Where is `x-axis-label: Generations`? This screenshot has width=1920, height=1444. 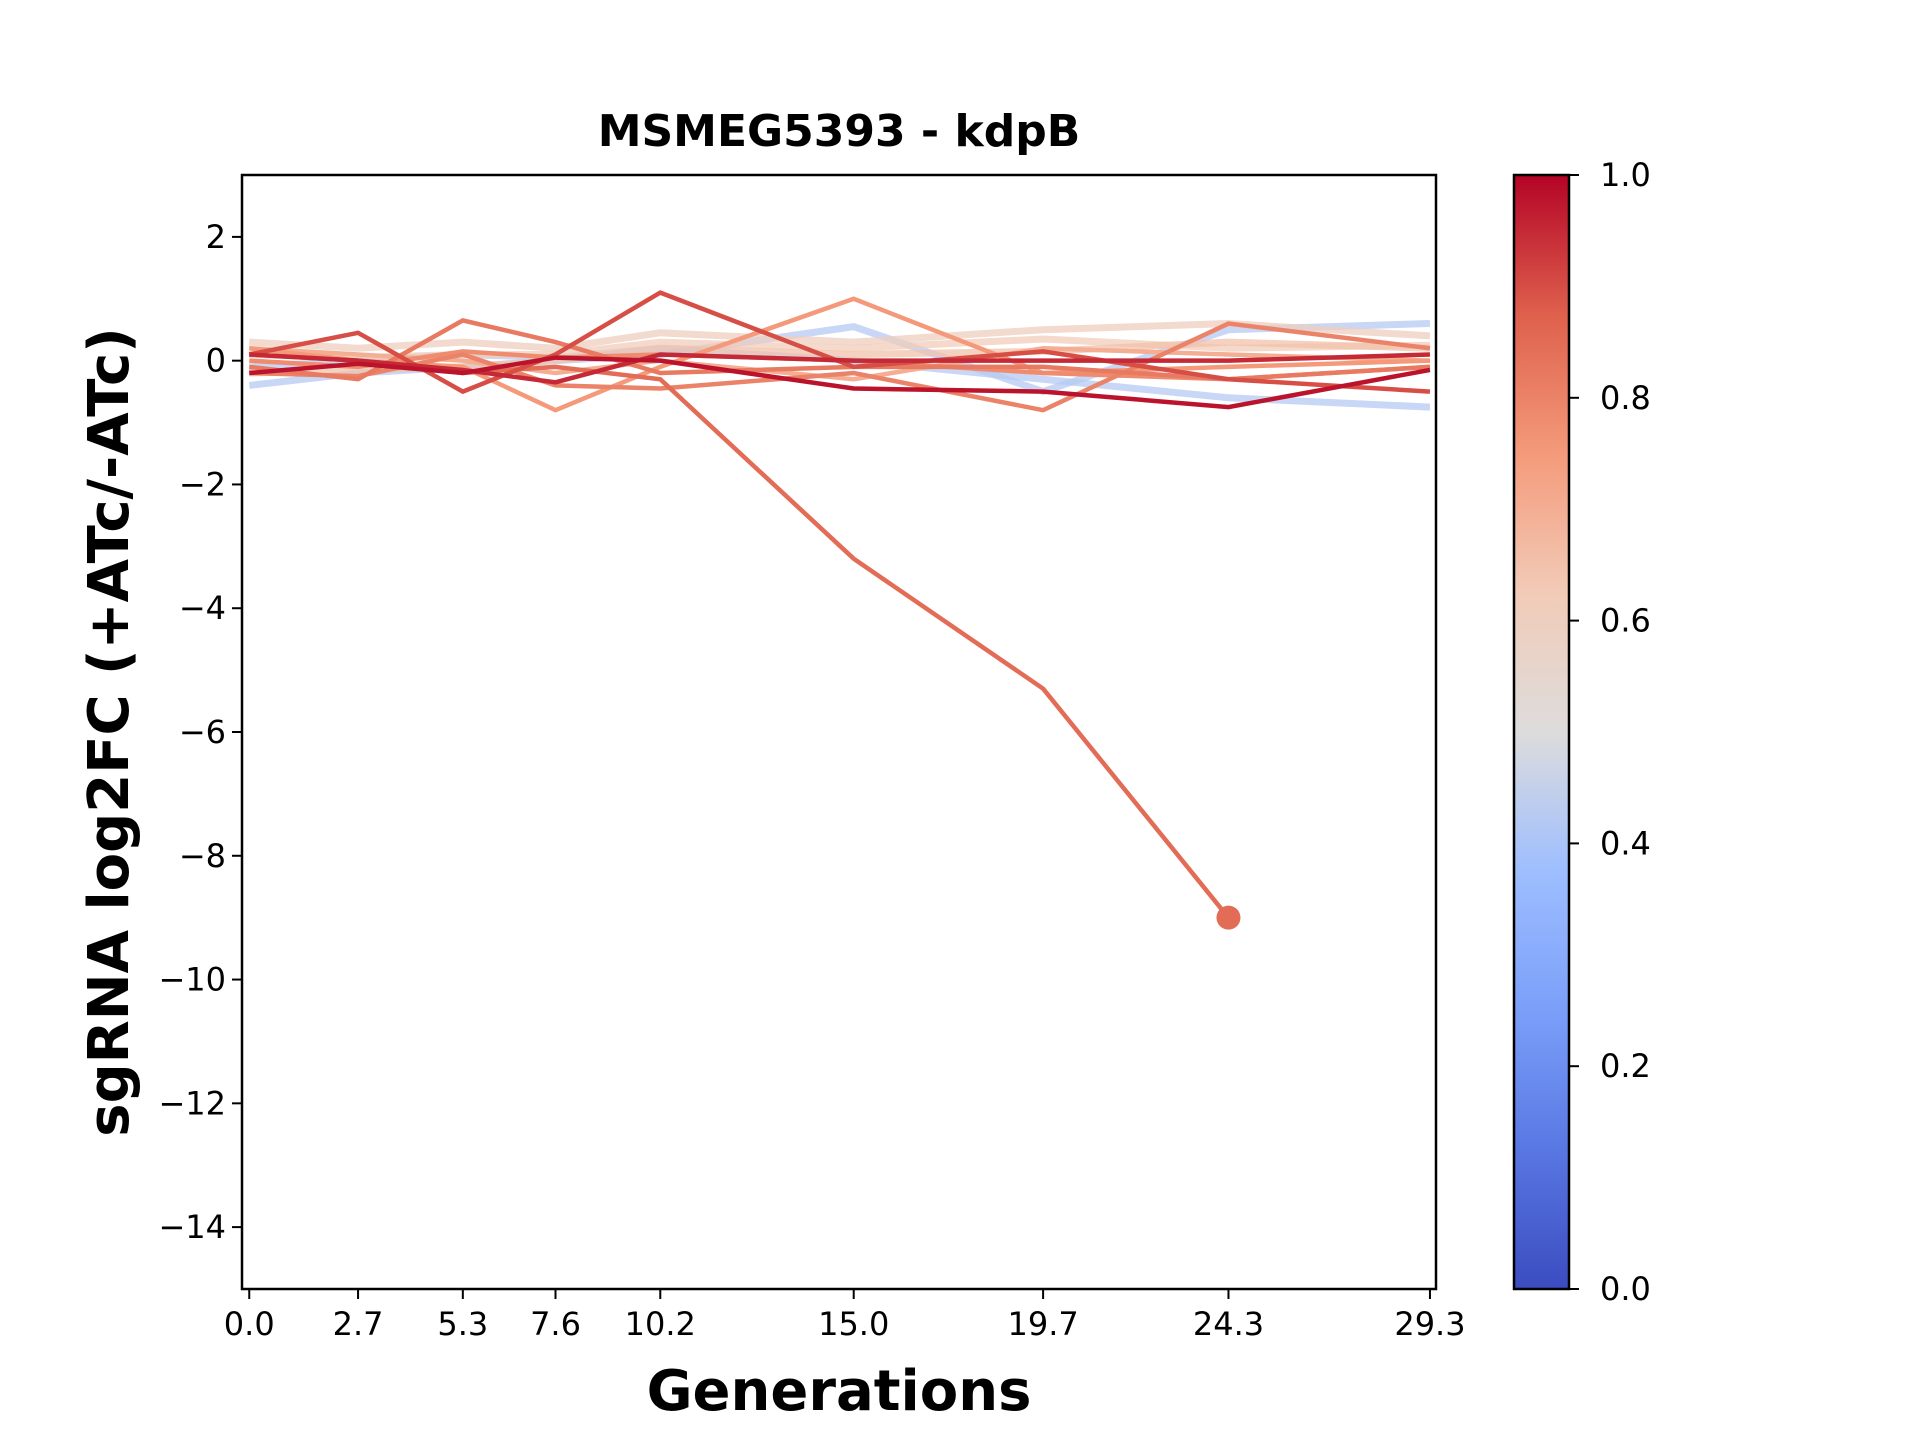
x-axis-label: Generations is located at coordinates (839, 1391).